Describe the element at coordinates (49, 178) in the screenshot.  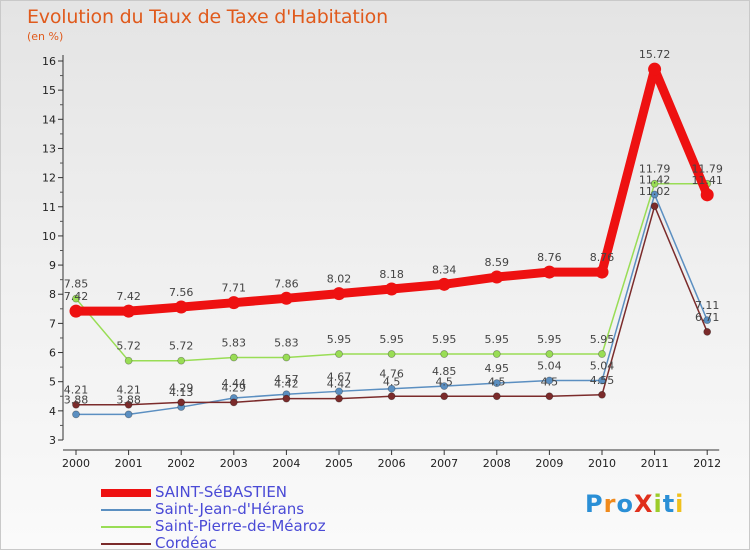
I see `y-tick-label: 12` at that location.